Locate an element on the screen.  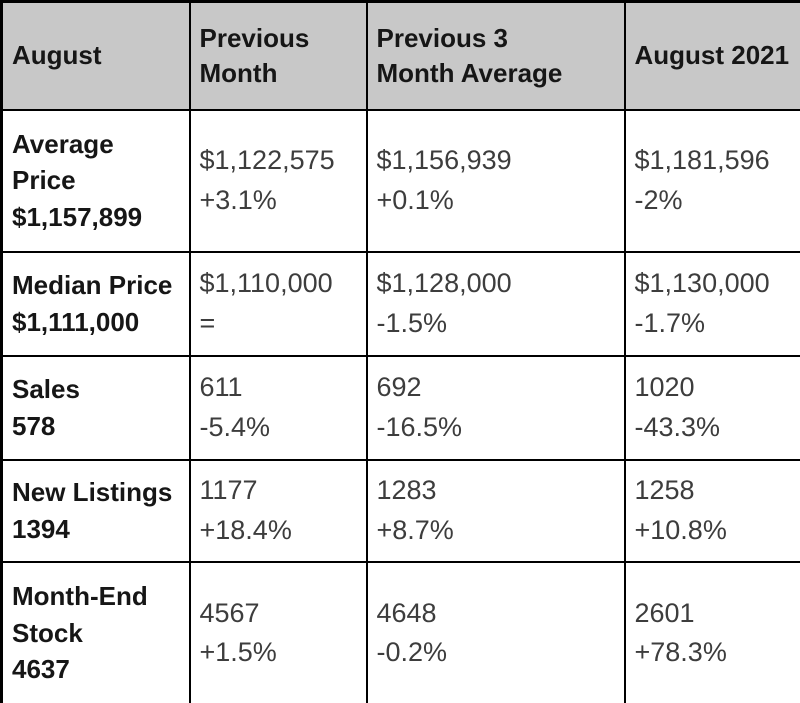
cell-change: -16.5% is located at coordinates (419, 426).